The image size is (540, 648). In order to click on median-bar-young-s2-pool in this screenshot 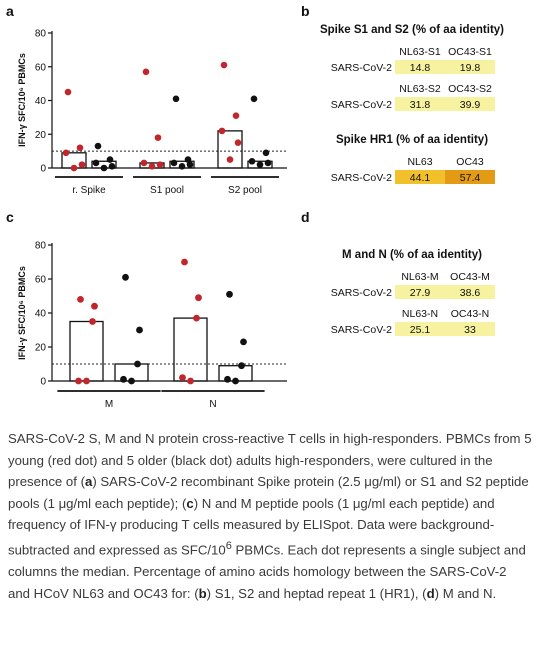, I will do `click(230, 149)`.